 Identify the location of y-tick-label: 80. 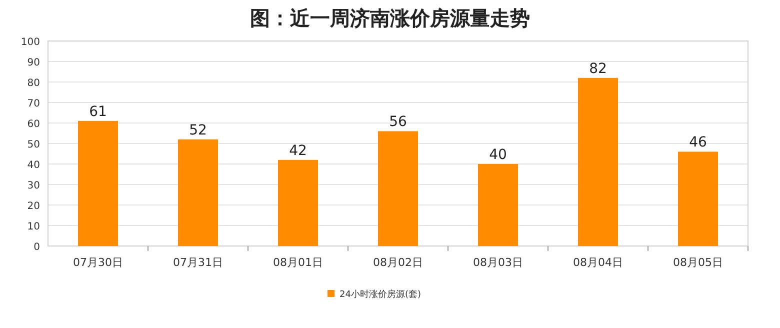
(33, 83).